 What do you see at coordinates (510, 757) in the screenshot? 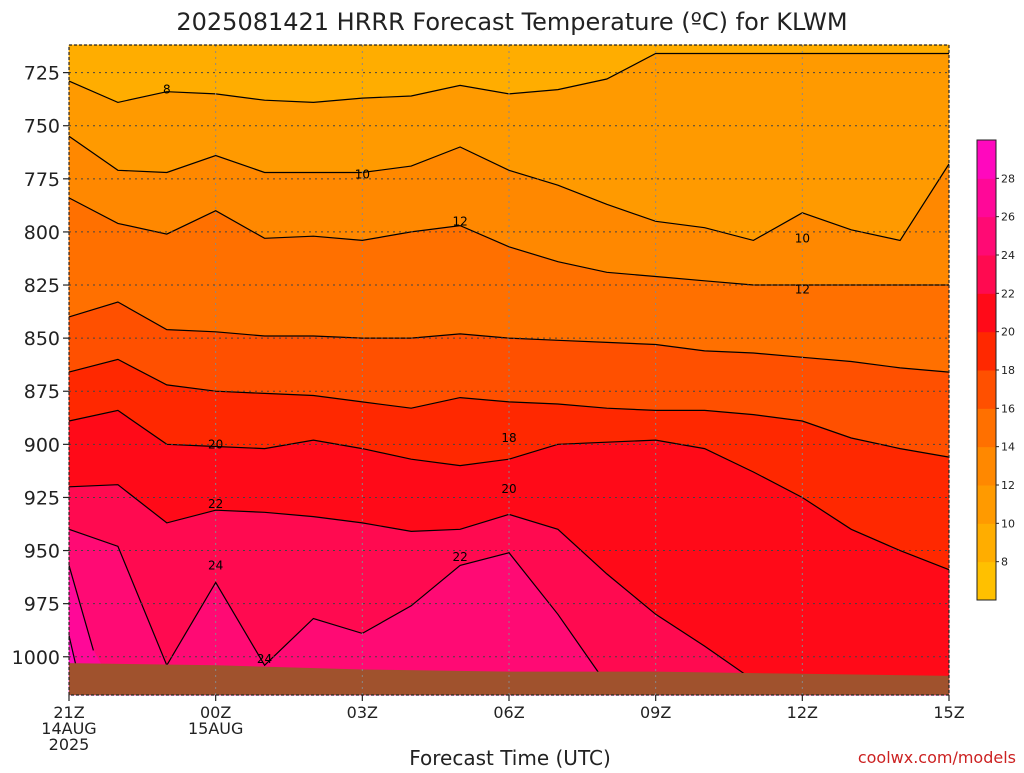
I see `x-axis-label: Forecast Time (UTC)` at bounding box center [510, 757].